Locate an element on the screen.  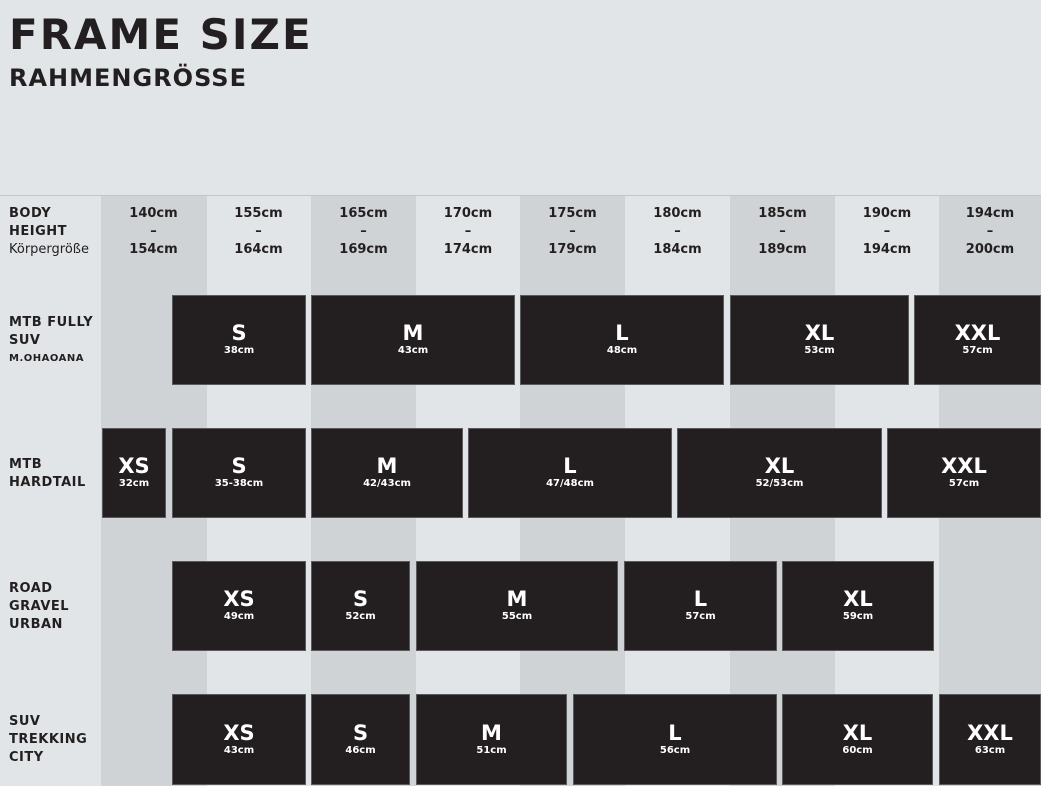
frame-length: 59cm is located at coordinates (858, 616).